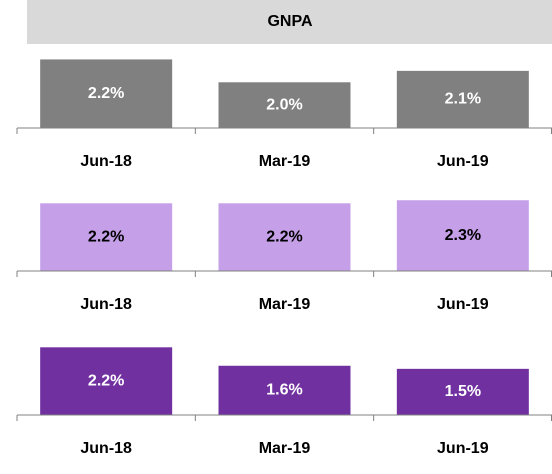  I want to click on value-label: 1.6%, so click(284, 390).